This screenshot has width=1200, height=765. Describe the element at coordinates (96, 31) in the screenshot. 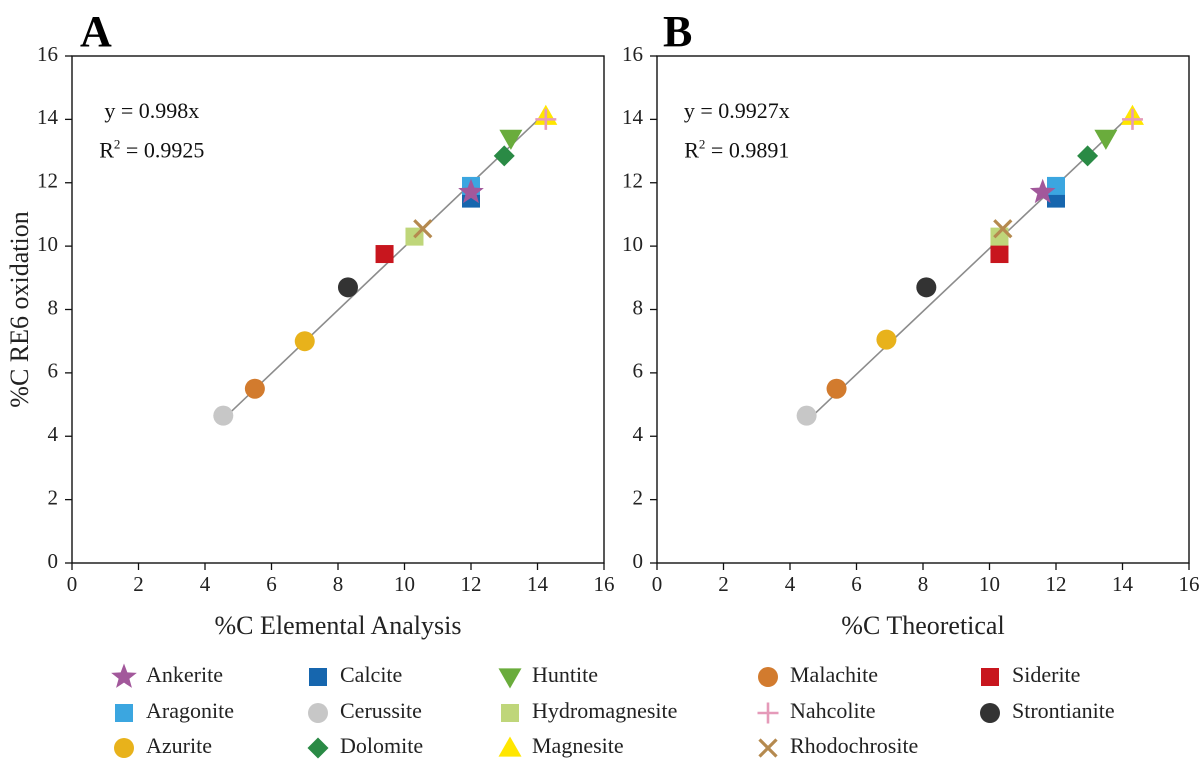

I see `panel-label: A` at that location.